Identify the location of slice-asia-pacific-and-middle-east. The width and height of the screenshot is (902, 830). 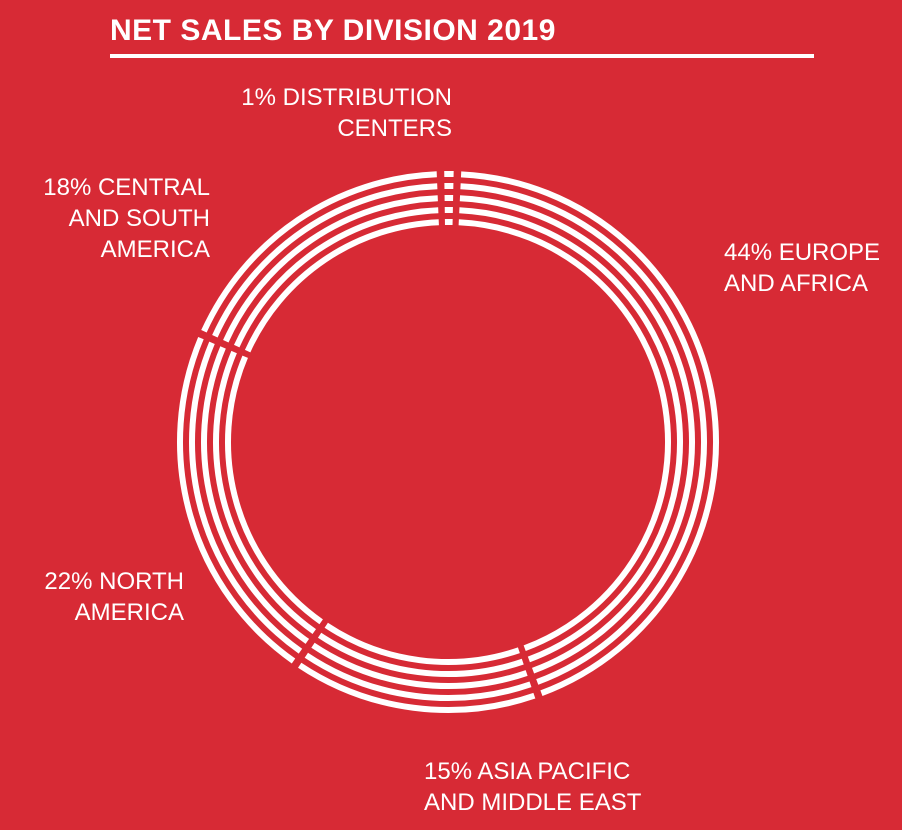
(417, 667).